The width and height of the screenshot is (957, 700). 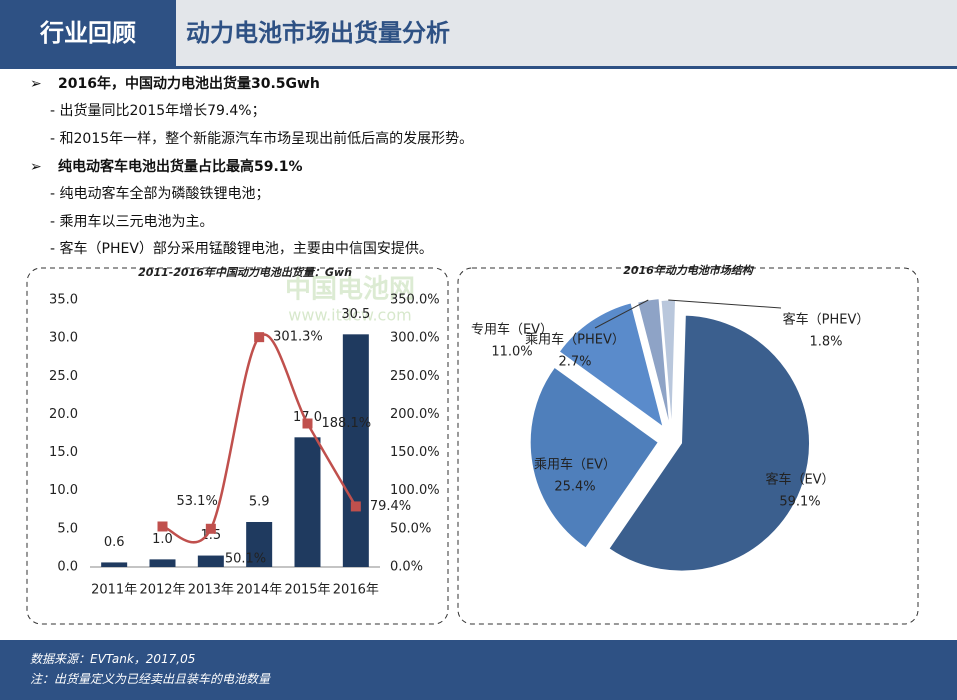 I want to click on y2-tick-label: 100.0%, so click(x=415, y=490).